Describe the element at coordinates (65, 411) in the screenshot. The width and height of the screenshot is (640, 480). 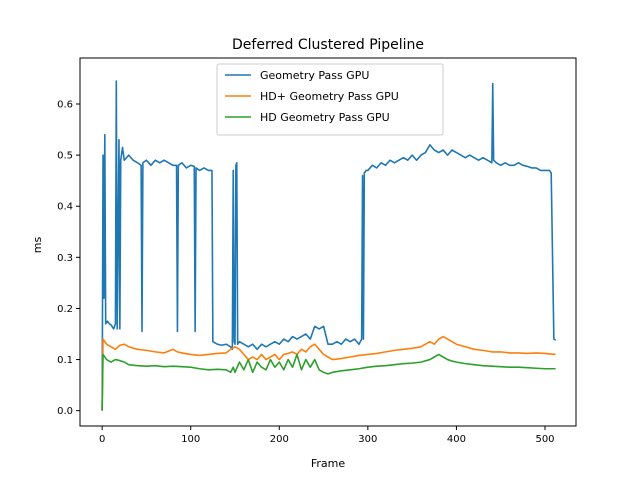
I see `y-tick-label: 0.0` at that location.